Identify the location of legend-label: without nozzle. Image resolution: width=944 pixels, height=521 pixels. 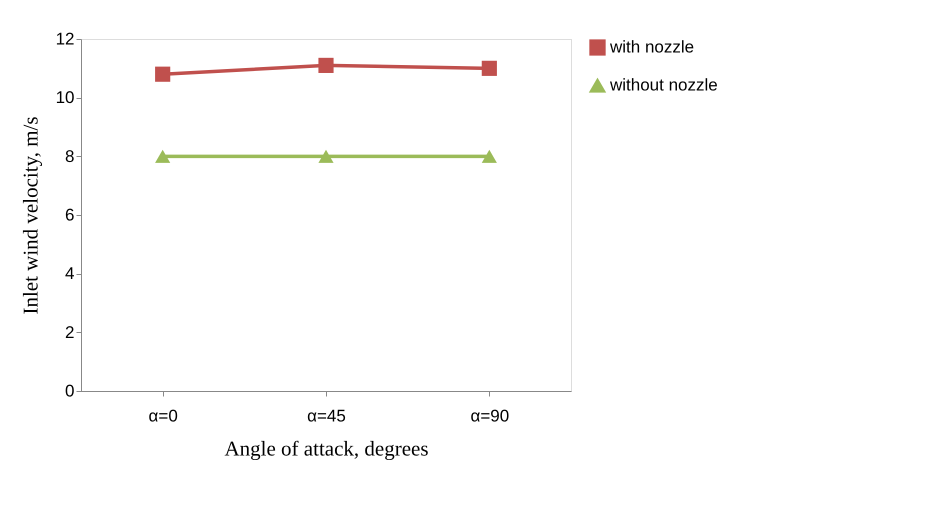
(663, 85).